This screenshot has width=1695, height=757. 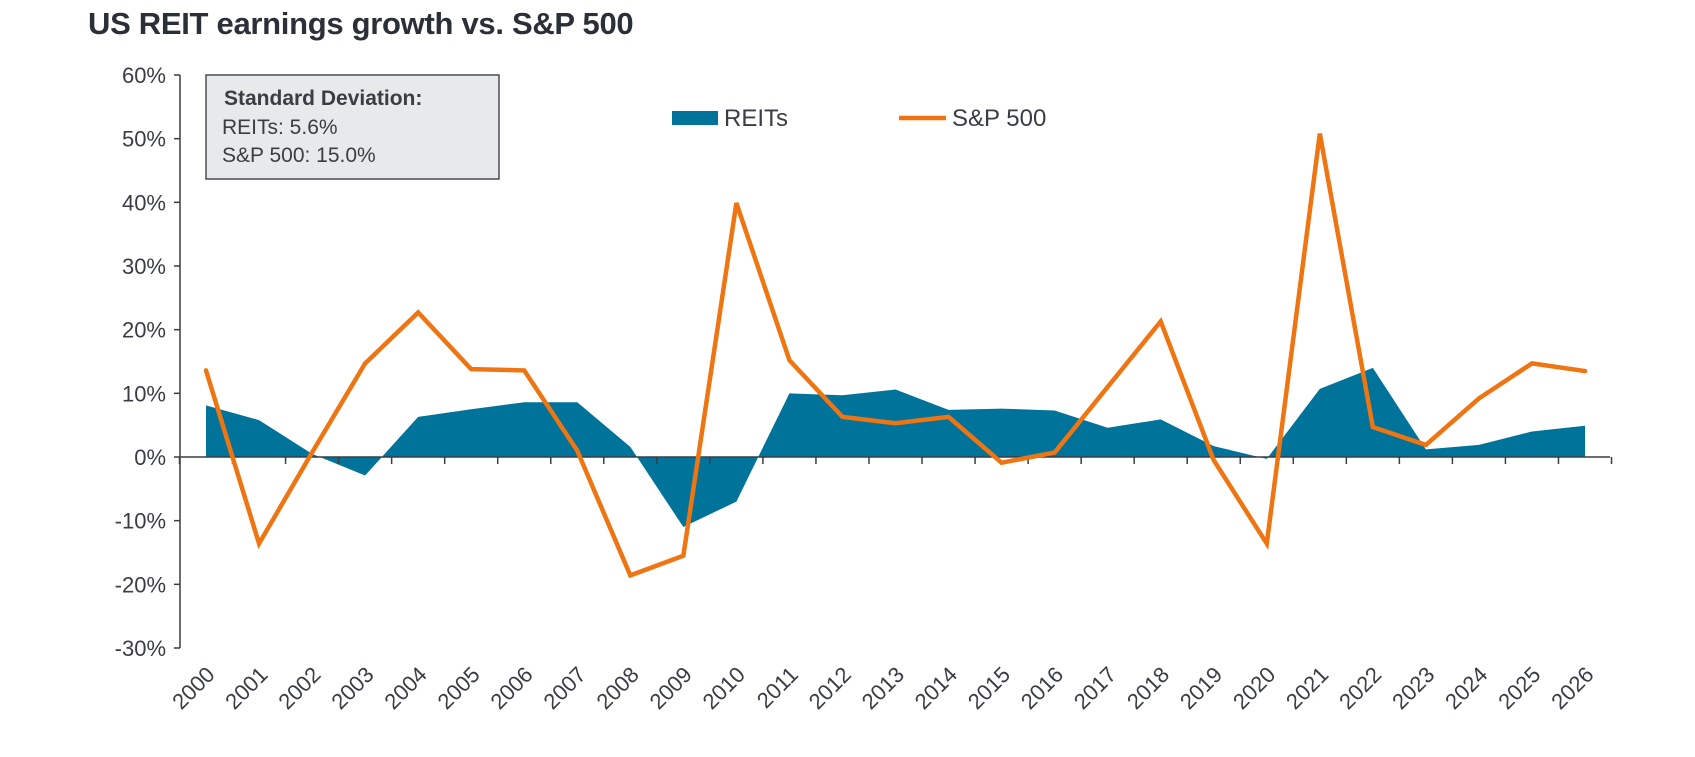 What do you see at coordinates (405, 688) in the screenshot?
I see `x-tick-label: 2004` at bounding box center [405, 688].